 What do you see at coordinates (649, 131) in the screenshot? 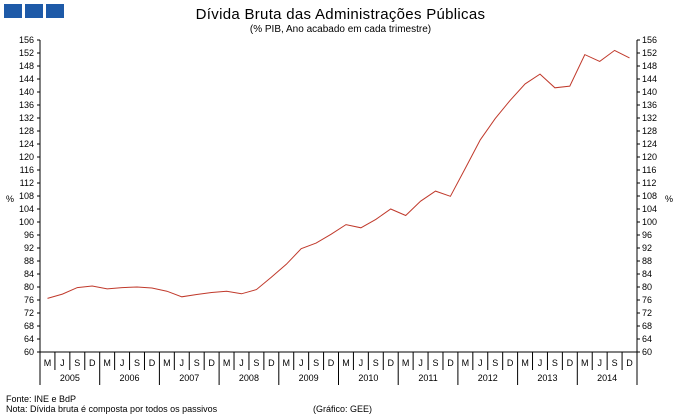
I see `y-tick-label-right: 128` at bounding box center [649, 131].